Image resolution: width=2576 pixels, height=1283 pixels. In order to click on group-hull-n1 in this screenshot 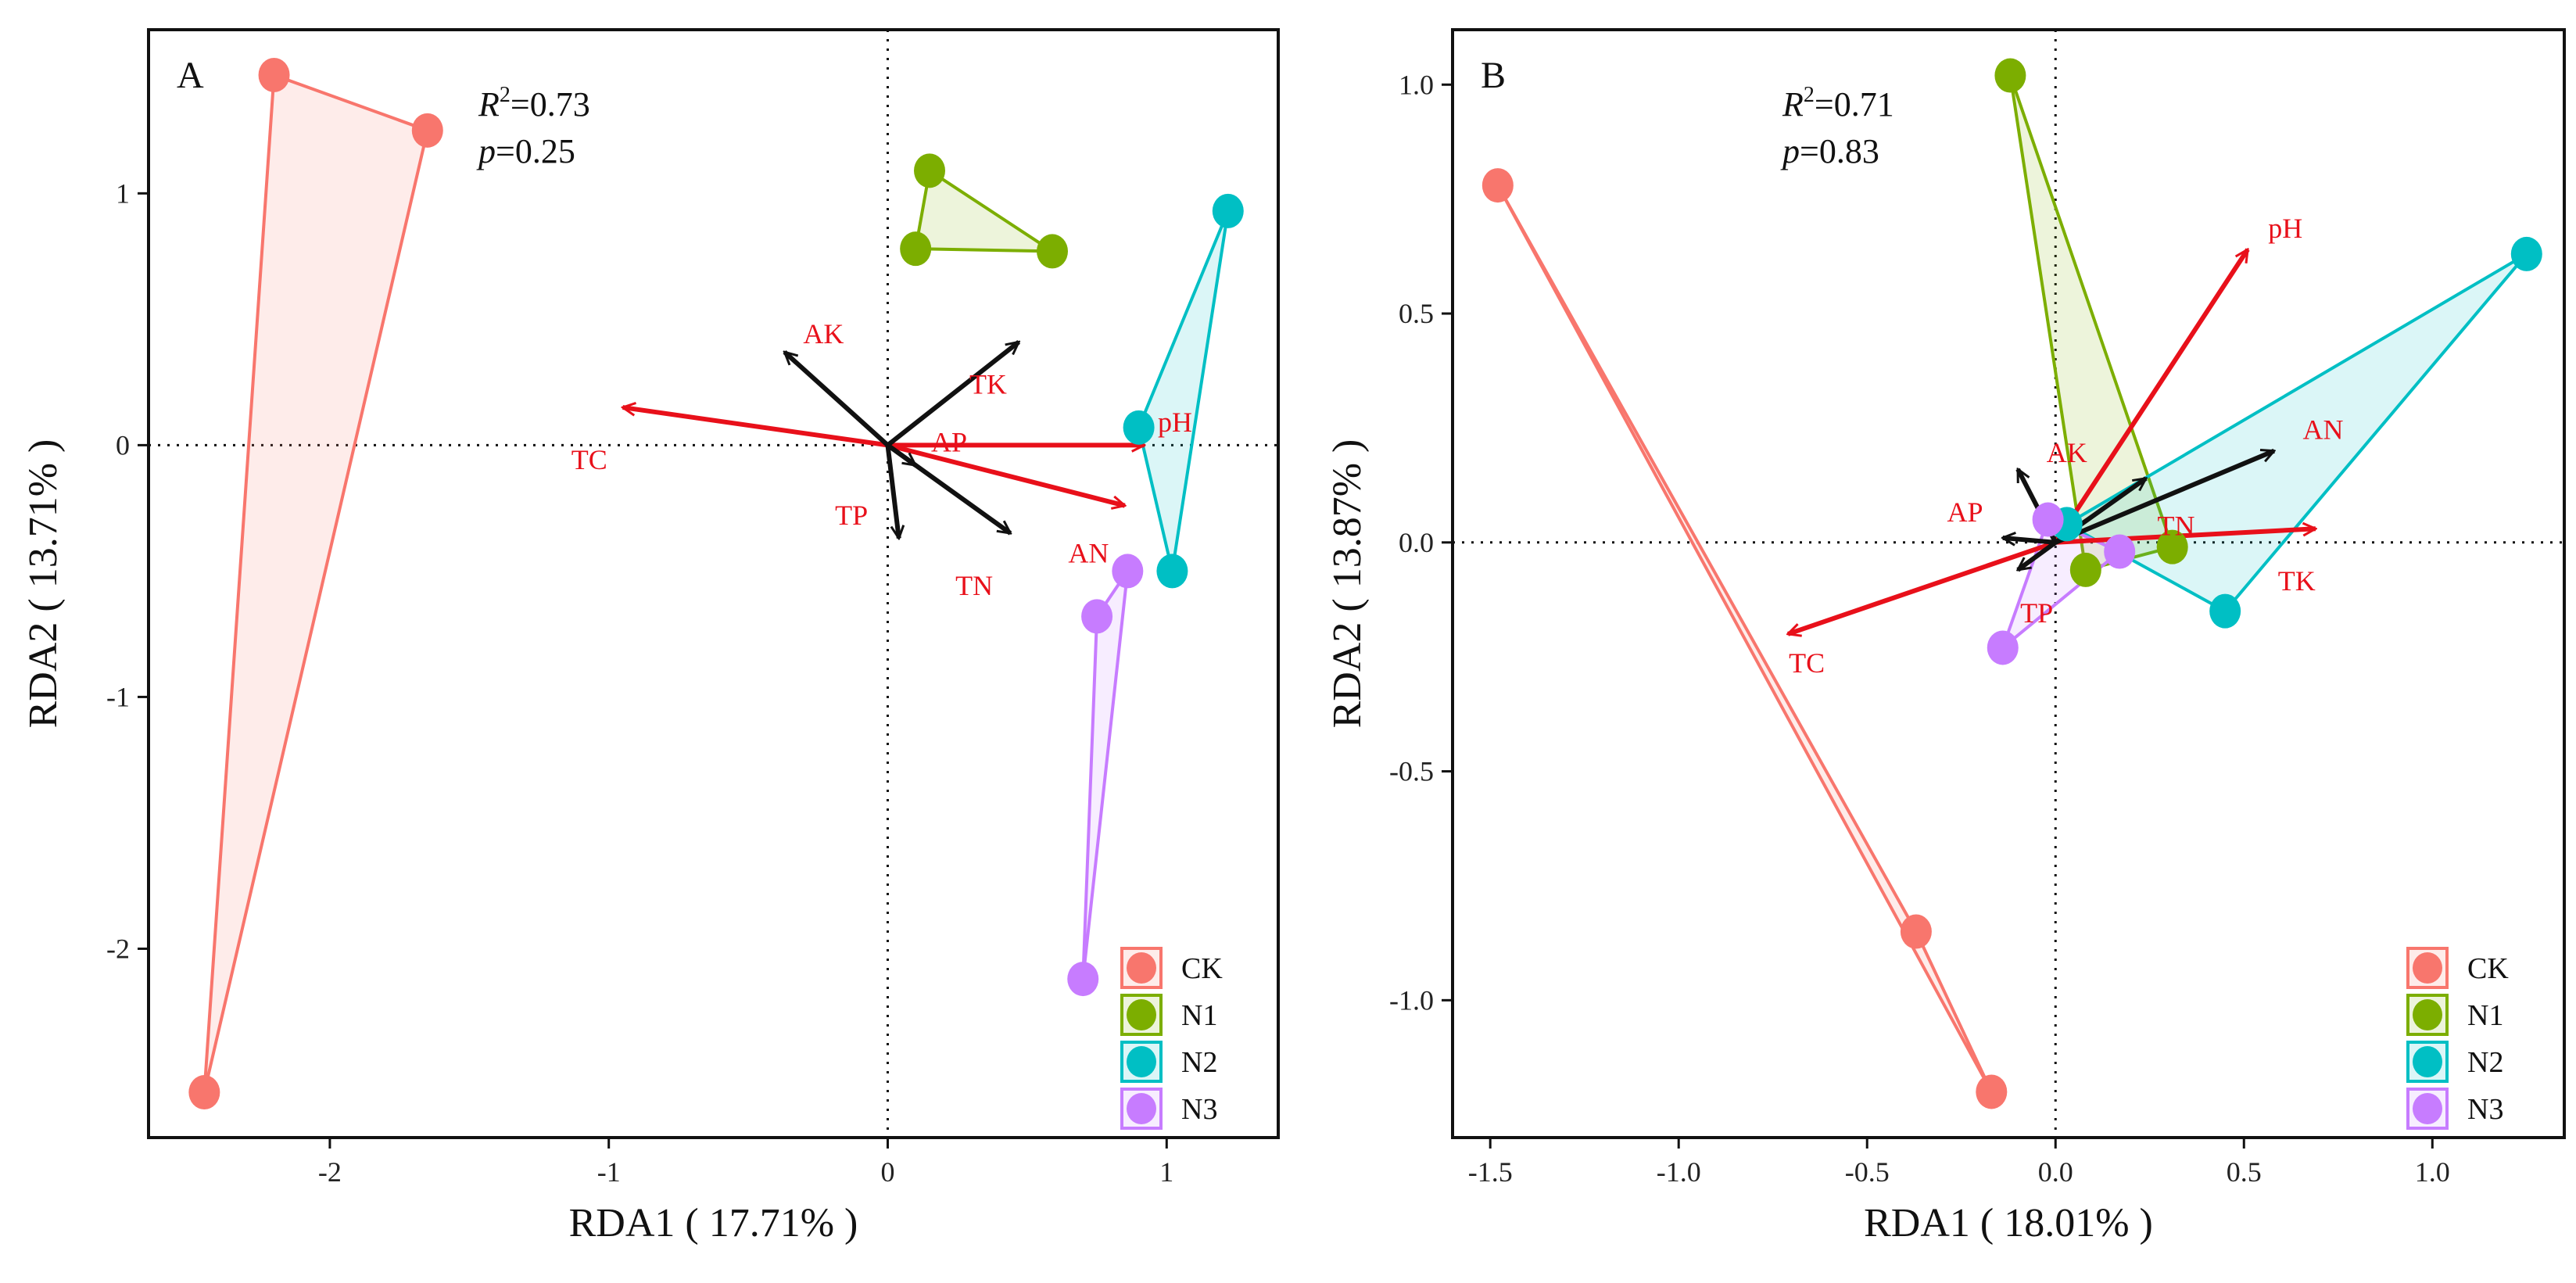, I will do `click(984, 211)`.